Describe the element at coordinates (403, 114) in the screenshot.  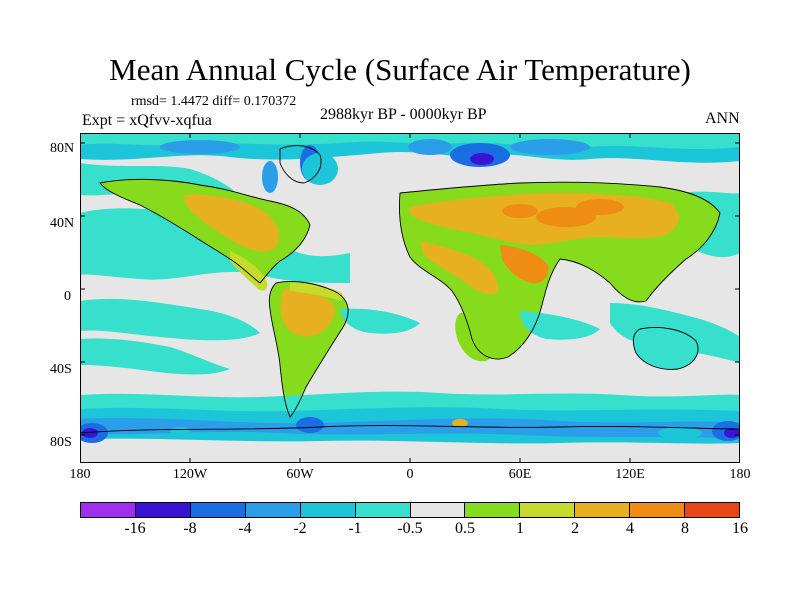
I see `period-label: 2988kyr BP - 0000kyr BP` at that location.